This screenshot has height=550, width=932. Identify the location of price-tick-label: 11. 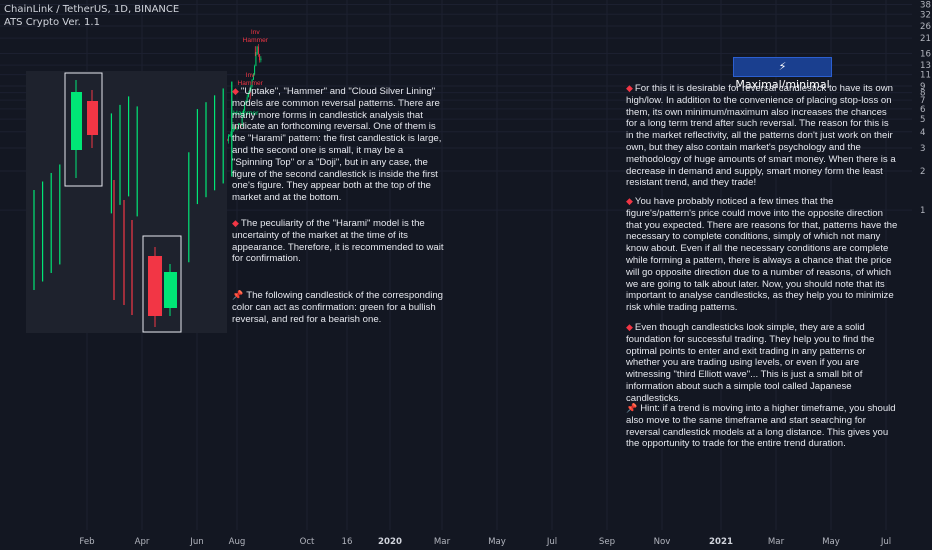
(925, 76).